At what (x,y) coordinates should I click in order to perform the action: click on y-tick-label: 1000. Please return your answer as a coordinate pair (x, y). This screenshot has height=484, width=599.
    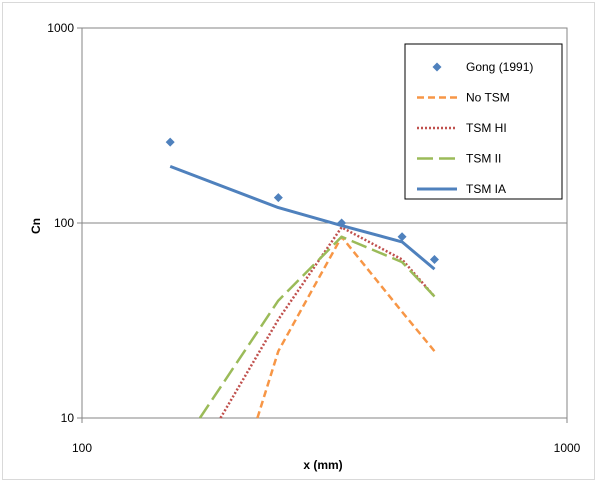
    Looking at the image, I should click on (60, 28).